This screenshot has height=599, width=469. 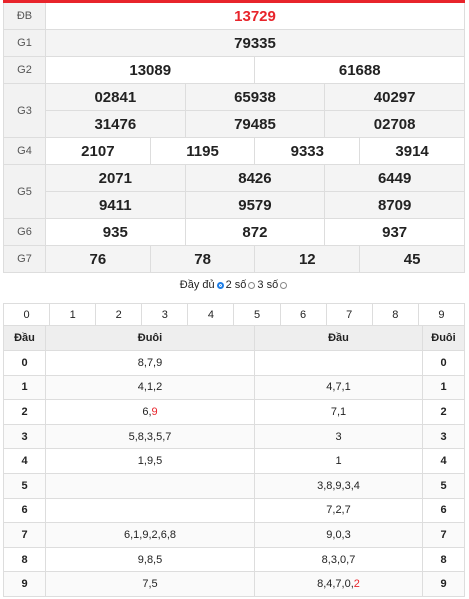 I want to click on loto-digits: 9, so click(x=154, y=411).